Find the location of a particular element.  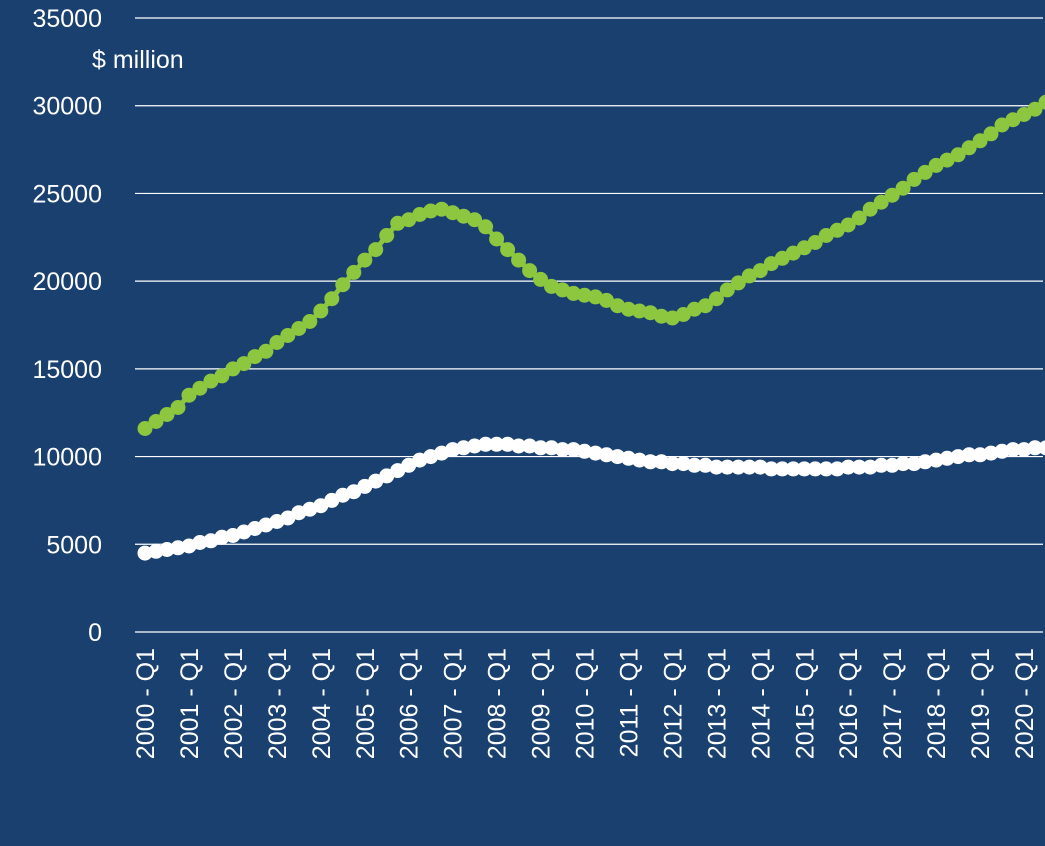

y-tick-label: 30000 is located at coordinates (67, 107).